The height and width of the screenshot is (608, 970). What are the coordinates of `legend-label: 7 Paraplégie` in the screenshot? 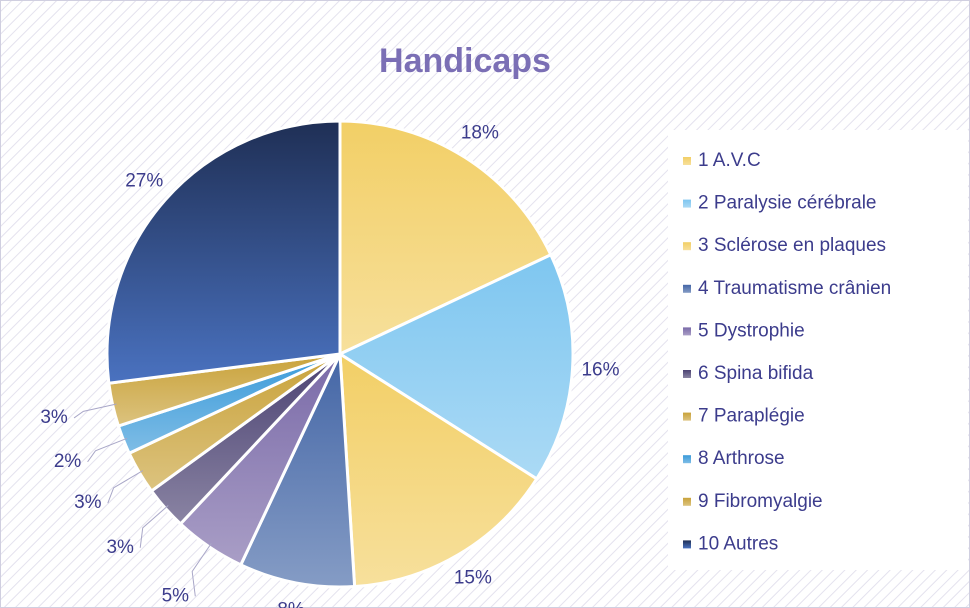 It's located at (751, 416).